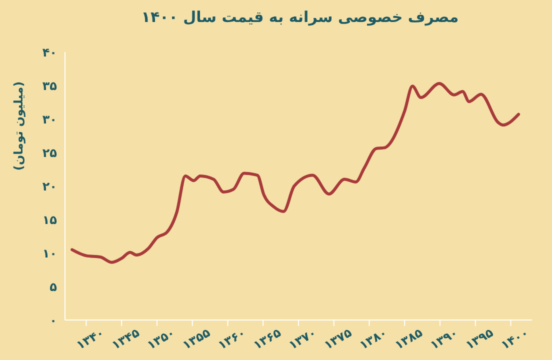  Describe the element at coordinates (161, 339) in the screenshot. I see `x-tick-label: ۱۳۵۰` at that location.